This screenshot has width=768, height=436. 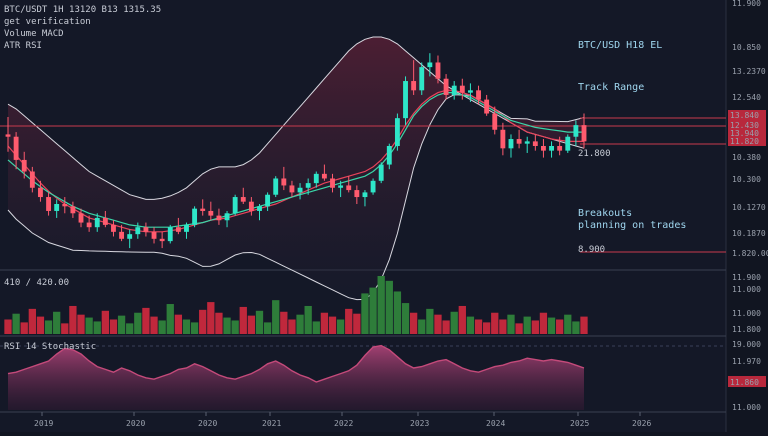 What do you see at coordinates (23, 46) in the screenshot?
I see `header-line-4: ATR RSI` at bounding box center [23, 46].